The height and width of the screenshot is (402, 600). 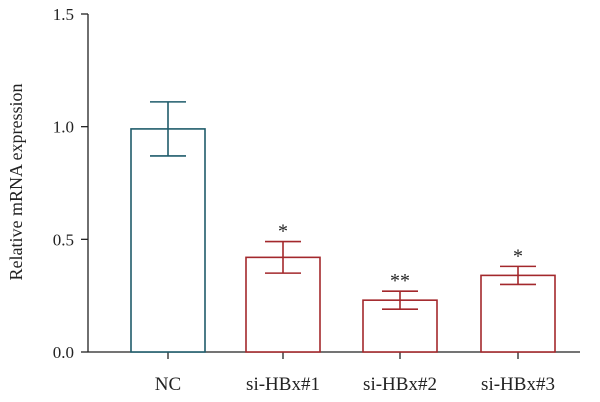 I want to click on y-tick-label: 0.5, so click(x=63, y=239).